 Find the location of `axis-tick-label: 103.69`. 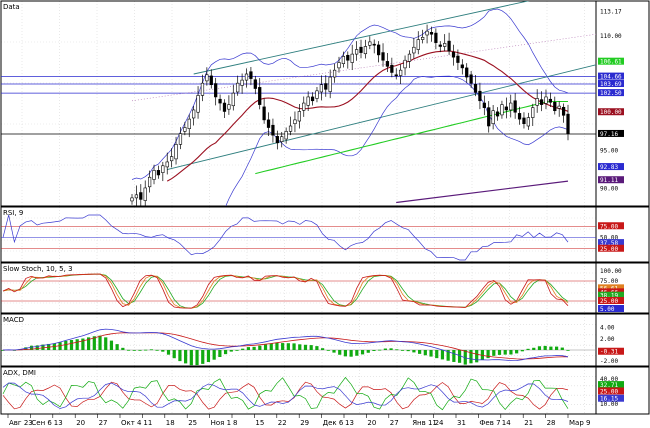

axis-tick-label: 103.69 is located at coordinates (611, 84).